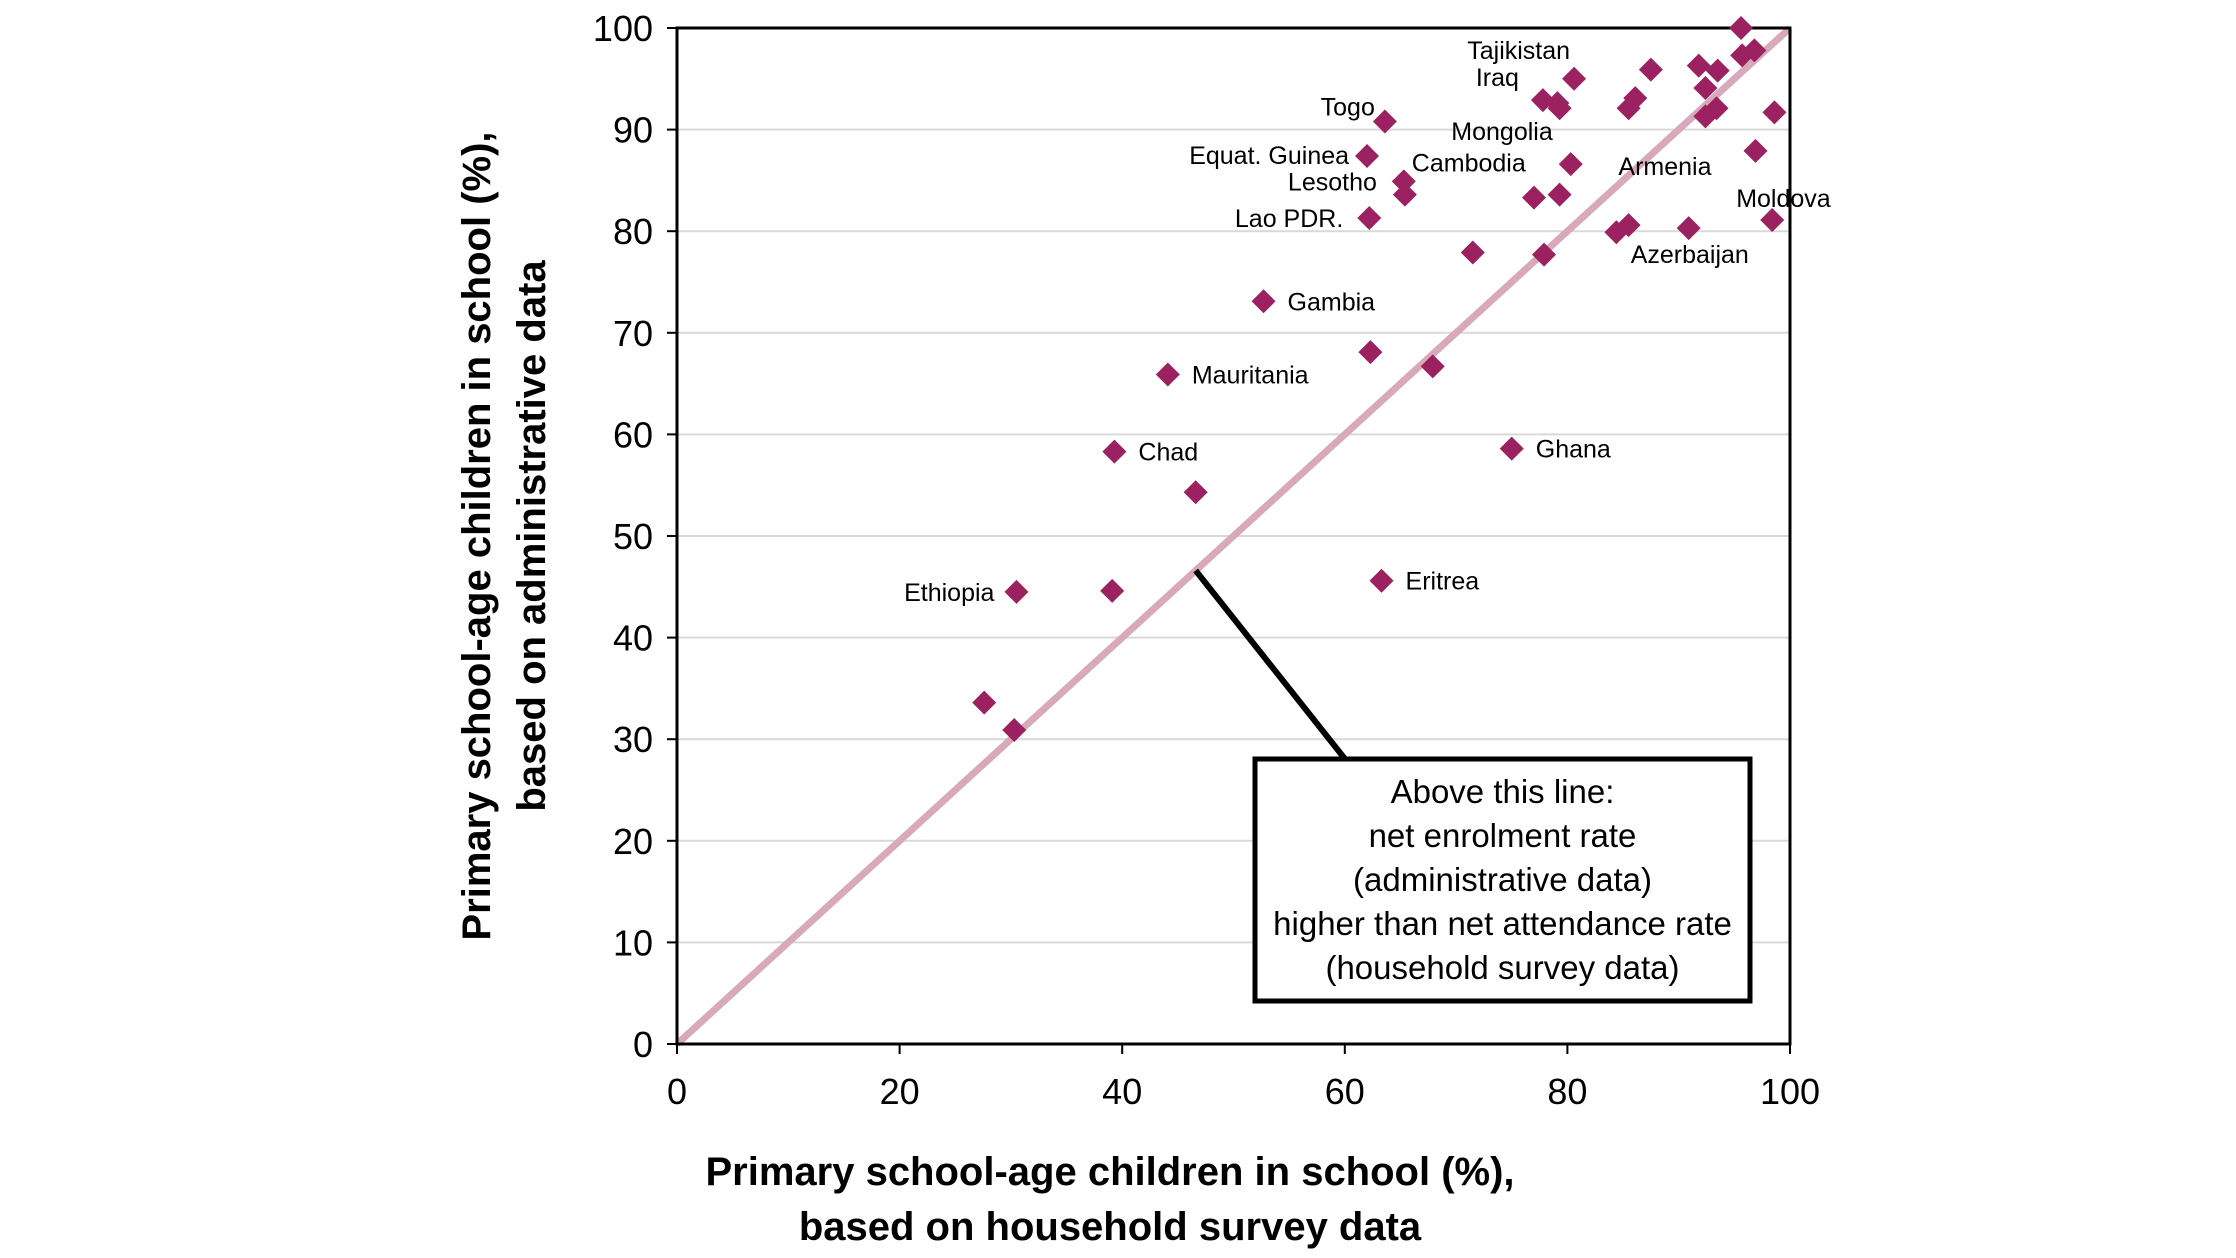  I want to click on x-tick-label: 80, so click(1567, 1091).